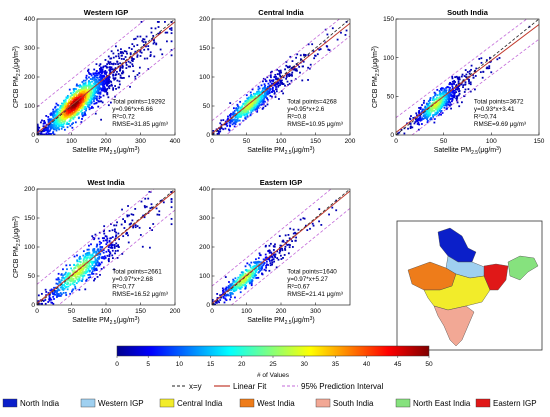  Describe the element at coordinates (29, 19) in the screenshot. I see `y-tick-label: 400` at that location.